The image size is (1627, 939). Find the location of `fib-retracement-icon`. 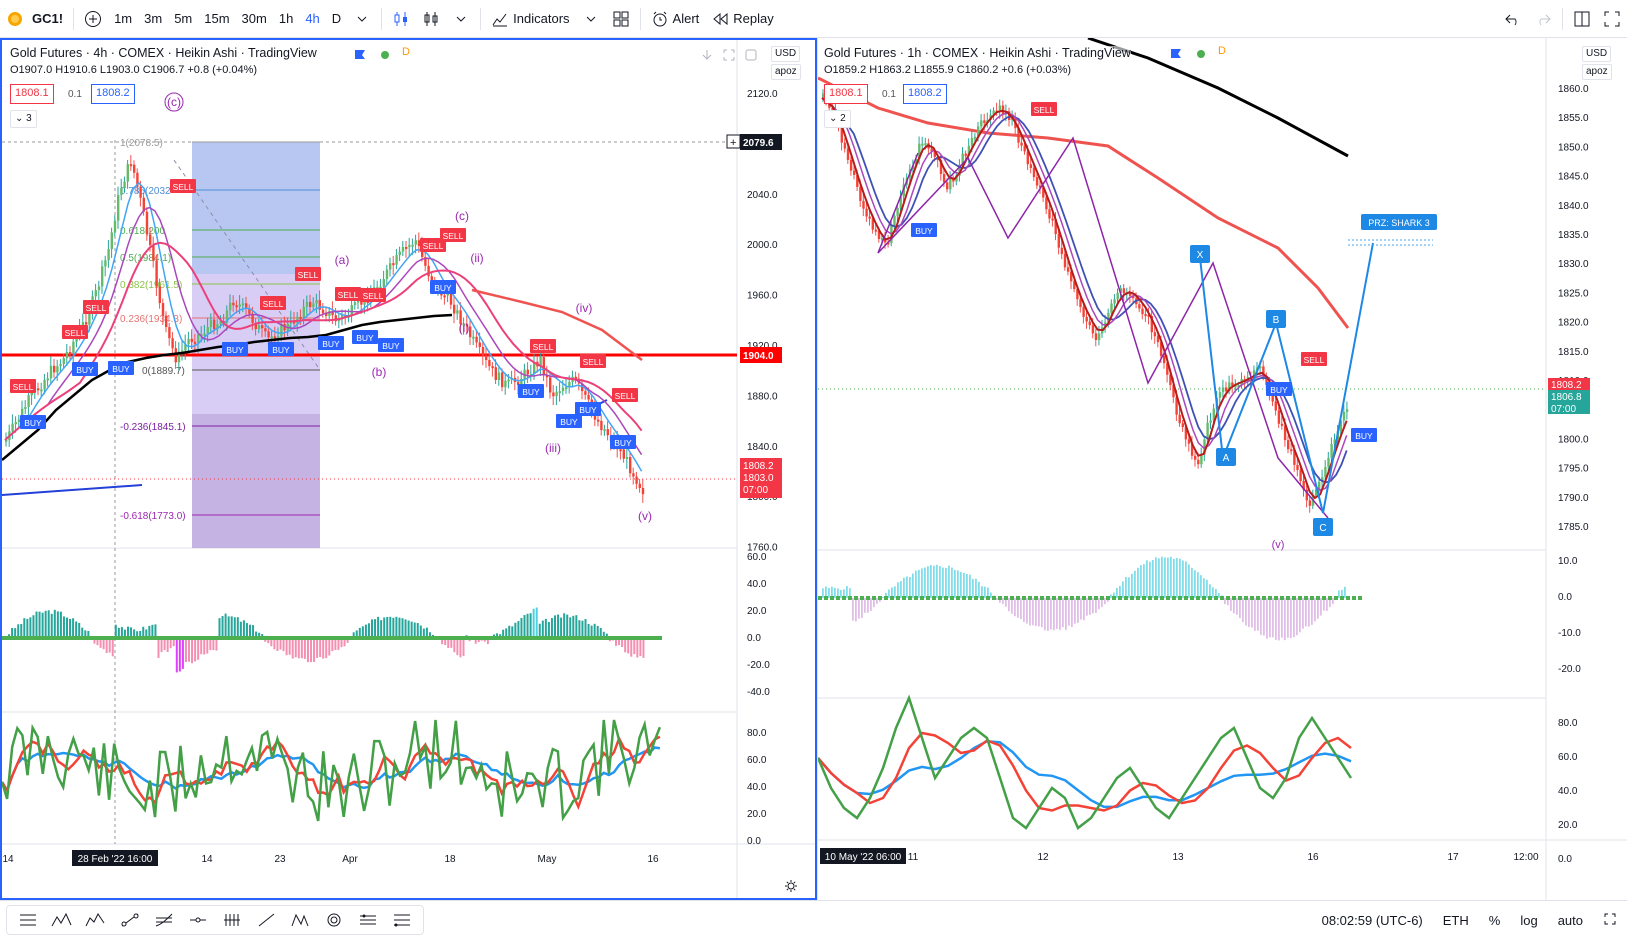

fib-retracement-icon is located at coordinates (402, 920).